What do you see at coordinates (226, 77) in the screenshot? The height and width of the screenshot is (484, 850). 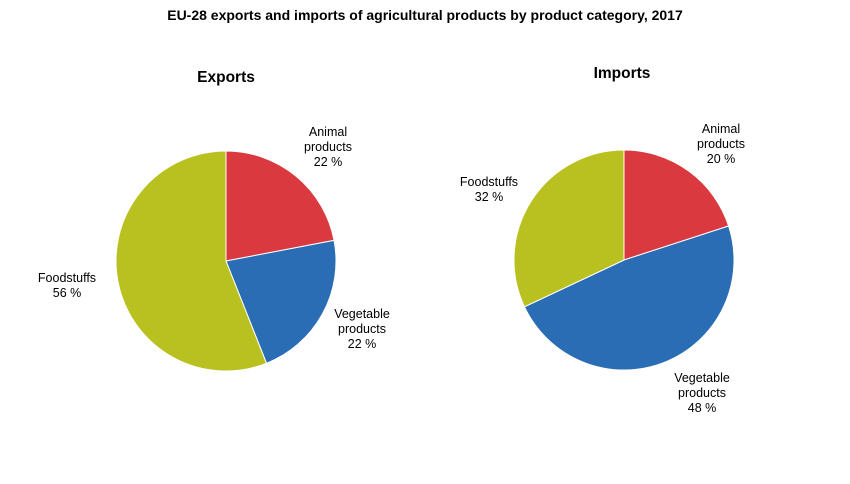 I see `chart-title-exports: Exports` at bounding box center [226, 77].